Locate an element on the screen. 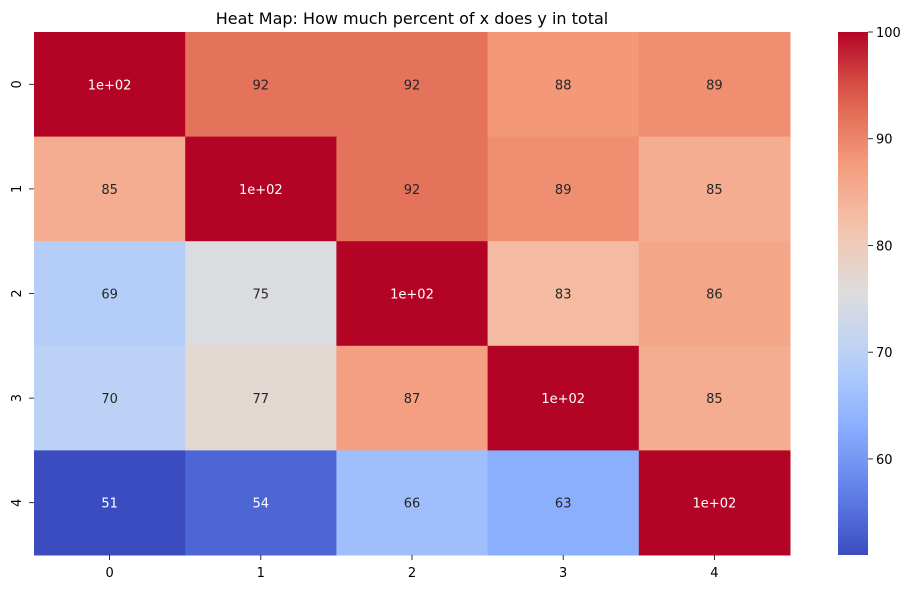  heatmap-cell-r1-c0 is located at coordinates (110, 189).